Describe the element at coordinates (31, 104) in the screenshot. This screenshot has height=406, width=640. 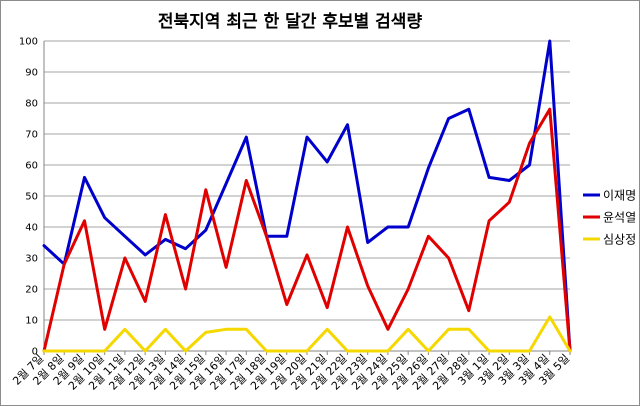
I see `y-tick-label: 80` at that location.